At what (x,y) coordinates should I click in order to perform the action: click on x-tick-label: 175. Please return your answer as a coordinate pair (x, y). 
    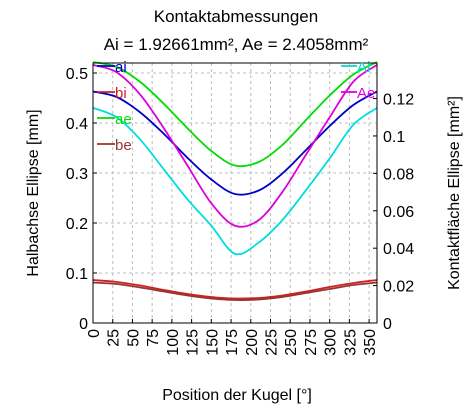
    Looking at the image, I should click on (232, 342).